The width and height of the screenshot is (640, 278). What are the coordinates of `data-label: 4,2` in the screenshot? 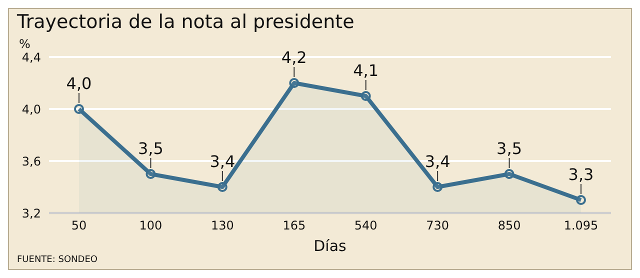 It's located at (294, 57).